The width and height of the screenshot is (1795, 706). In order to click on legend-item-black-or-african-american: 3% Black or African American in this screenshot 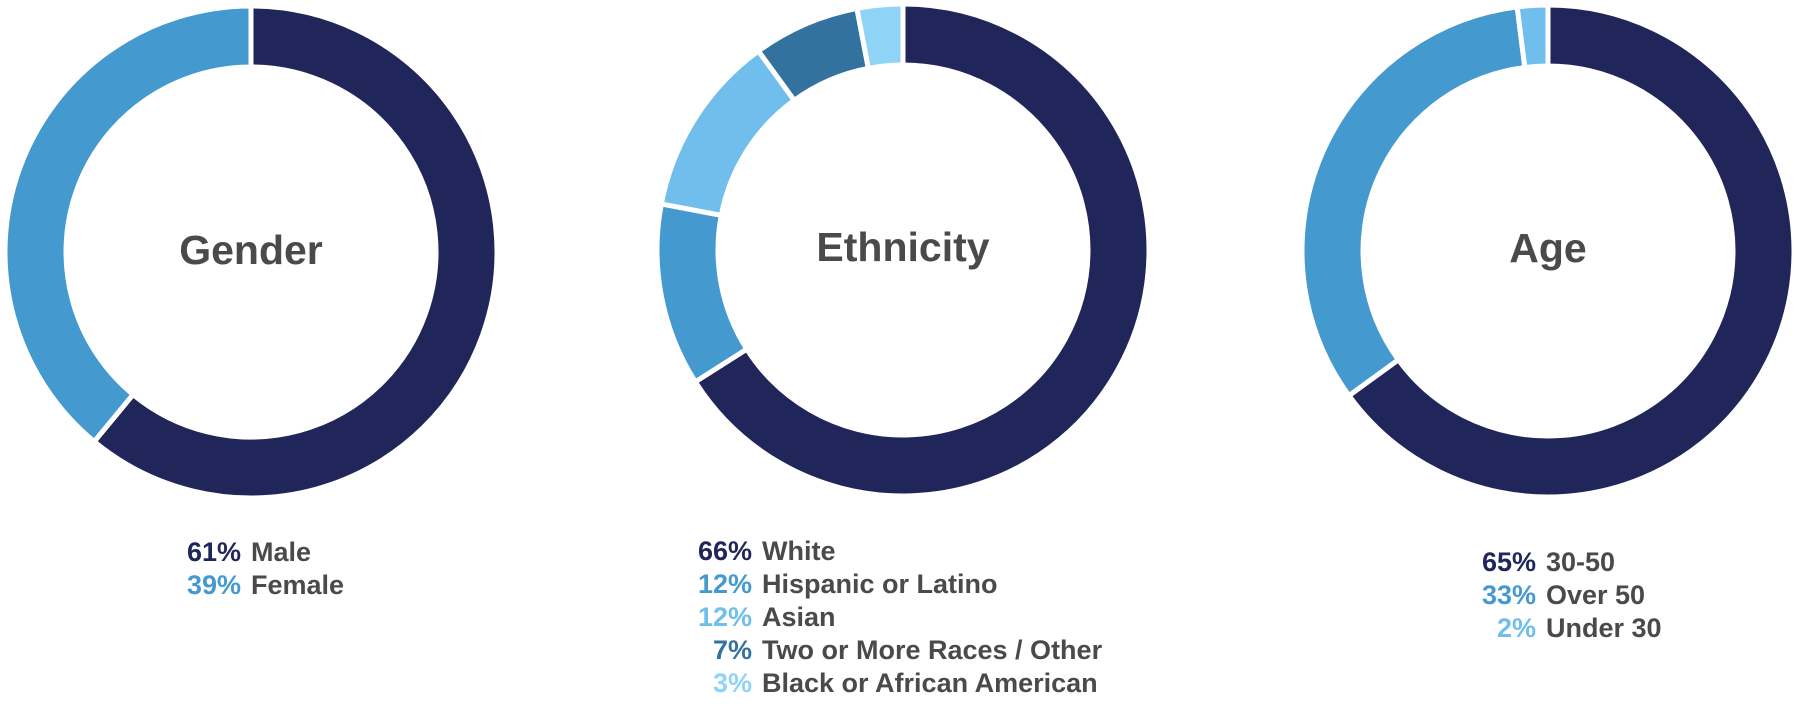, I will do `click(893, 683)`.